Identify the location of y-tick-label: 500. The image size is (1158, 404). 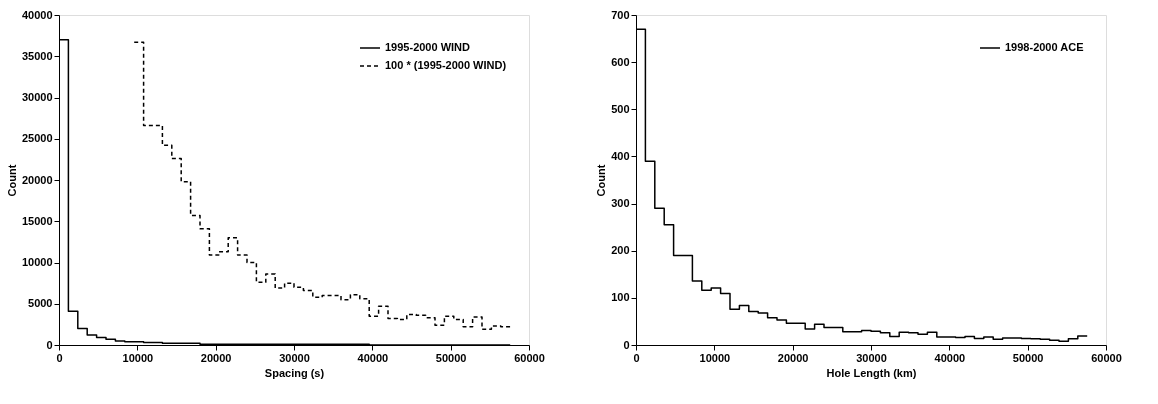
(620, 108).